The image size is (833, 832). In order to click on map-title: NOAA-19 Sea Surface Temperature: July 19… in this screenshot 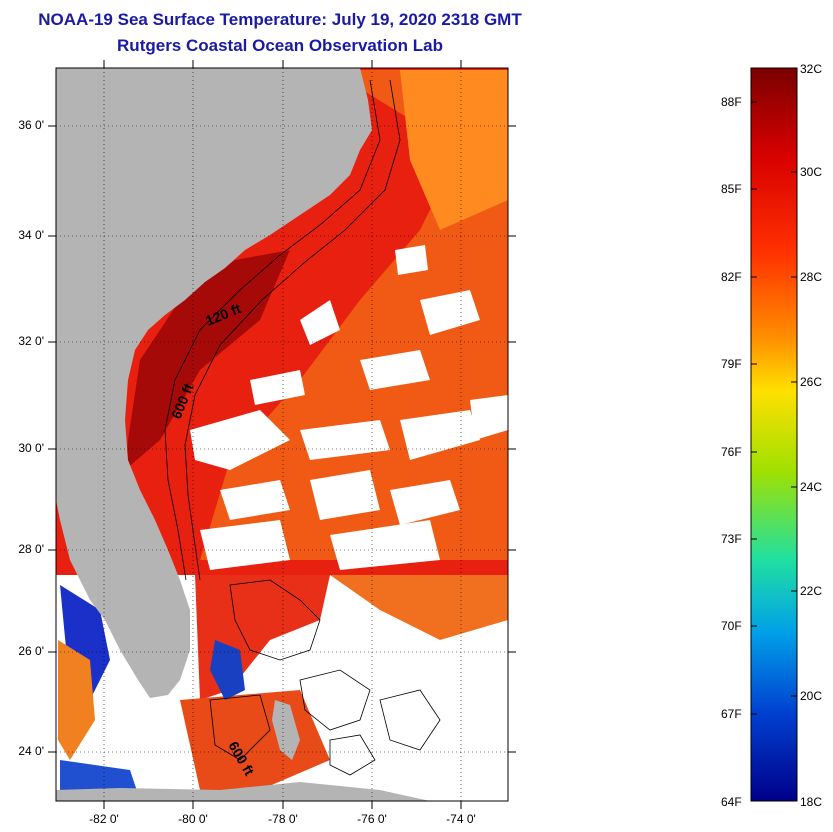, I will do `click(280, 19)`.